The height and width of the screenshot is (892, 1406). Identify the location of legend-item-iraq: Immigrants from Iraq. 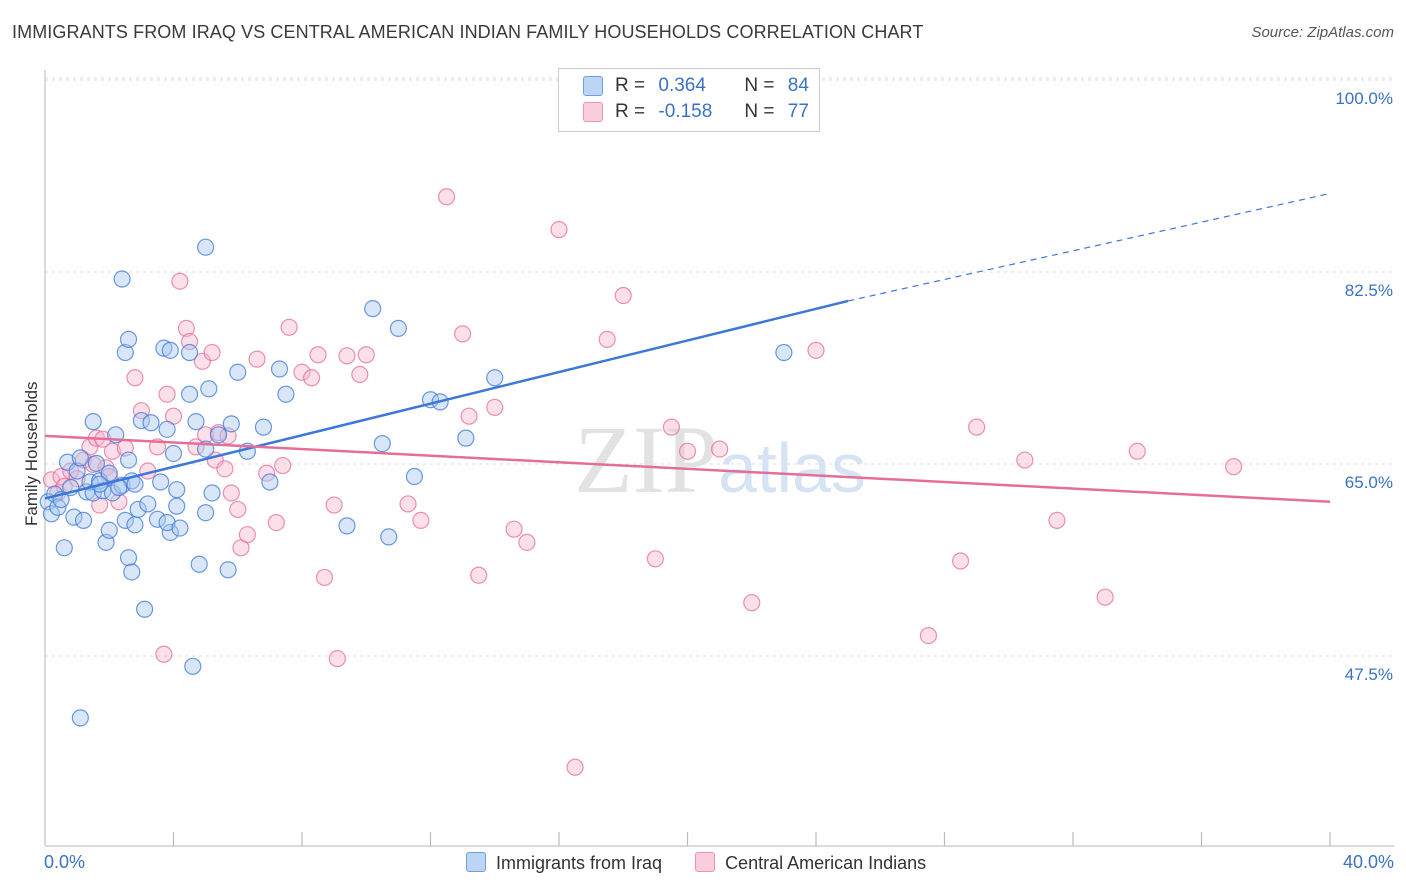
(564, 863).